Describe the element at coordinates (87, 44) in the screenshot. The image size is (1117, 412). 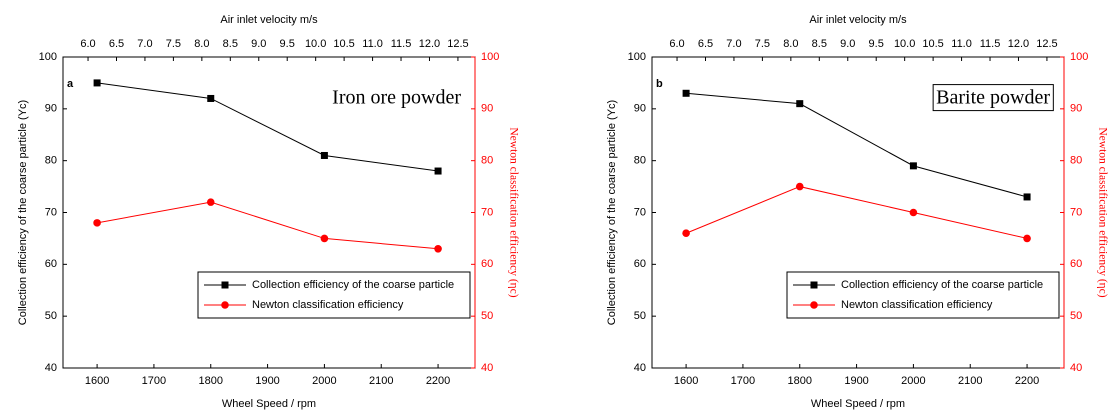
I see `x2-tick-label: 6.0` at that location.